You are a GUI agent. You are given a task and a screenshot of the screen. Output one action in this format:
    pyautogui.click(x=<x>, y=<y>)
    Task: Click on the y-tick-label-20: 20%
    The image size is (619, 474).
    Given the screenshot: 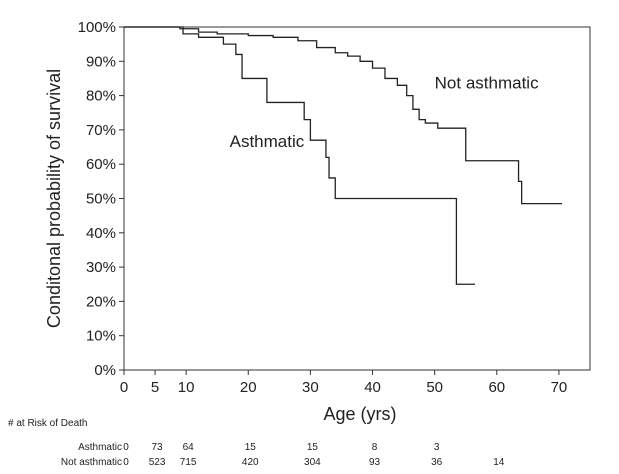 What is the action you would take?
    pyautogui.click(x=101, y=301)
    